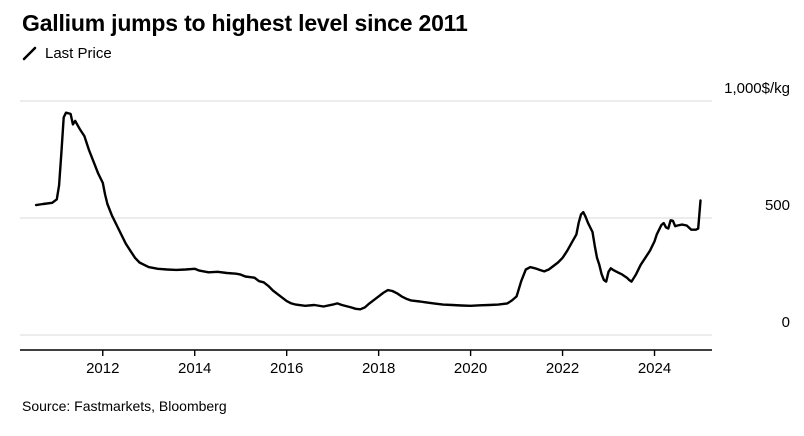 The height and width of the screenshot is (436, 804). What do you see at coordinates (654, 368) in the screenshot?
I see `x-axis-label: 2024` at bounding box center [654, 368].